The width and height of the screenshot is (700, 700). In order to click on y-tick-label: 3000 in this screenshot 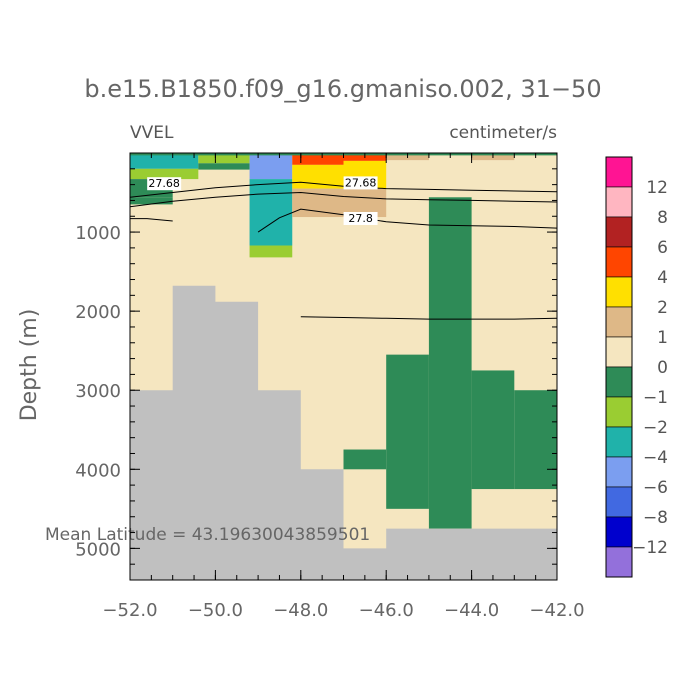, I will do `click(98, 391)`.